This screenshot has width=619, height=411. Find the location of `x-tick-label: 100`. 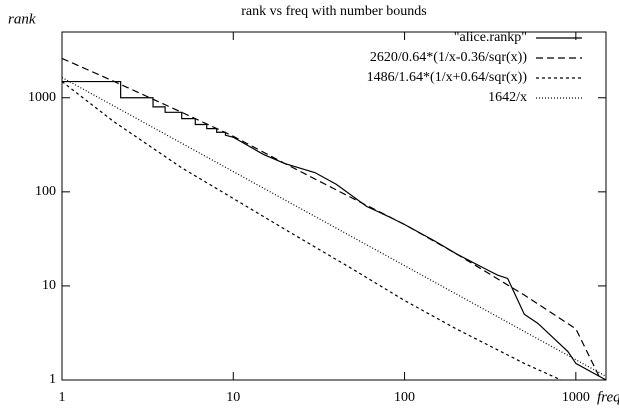

x-tick-label: 100 is located at coordinates (404, 397).